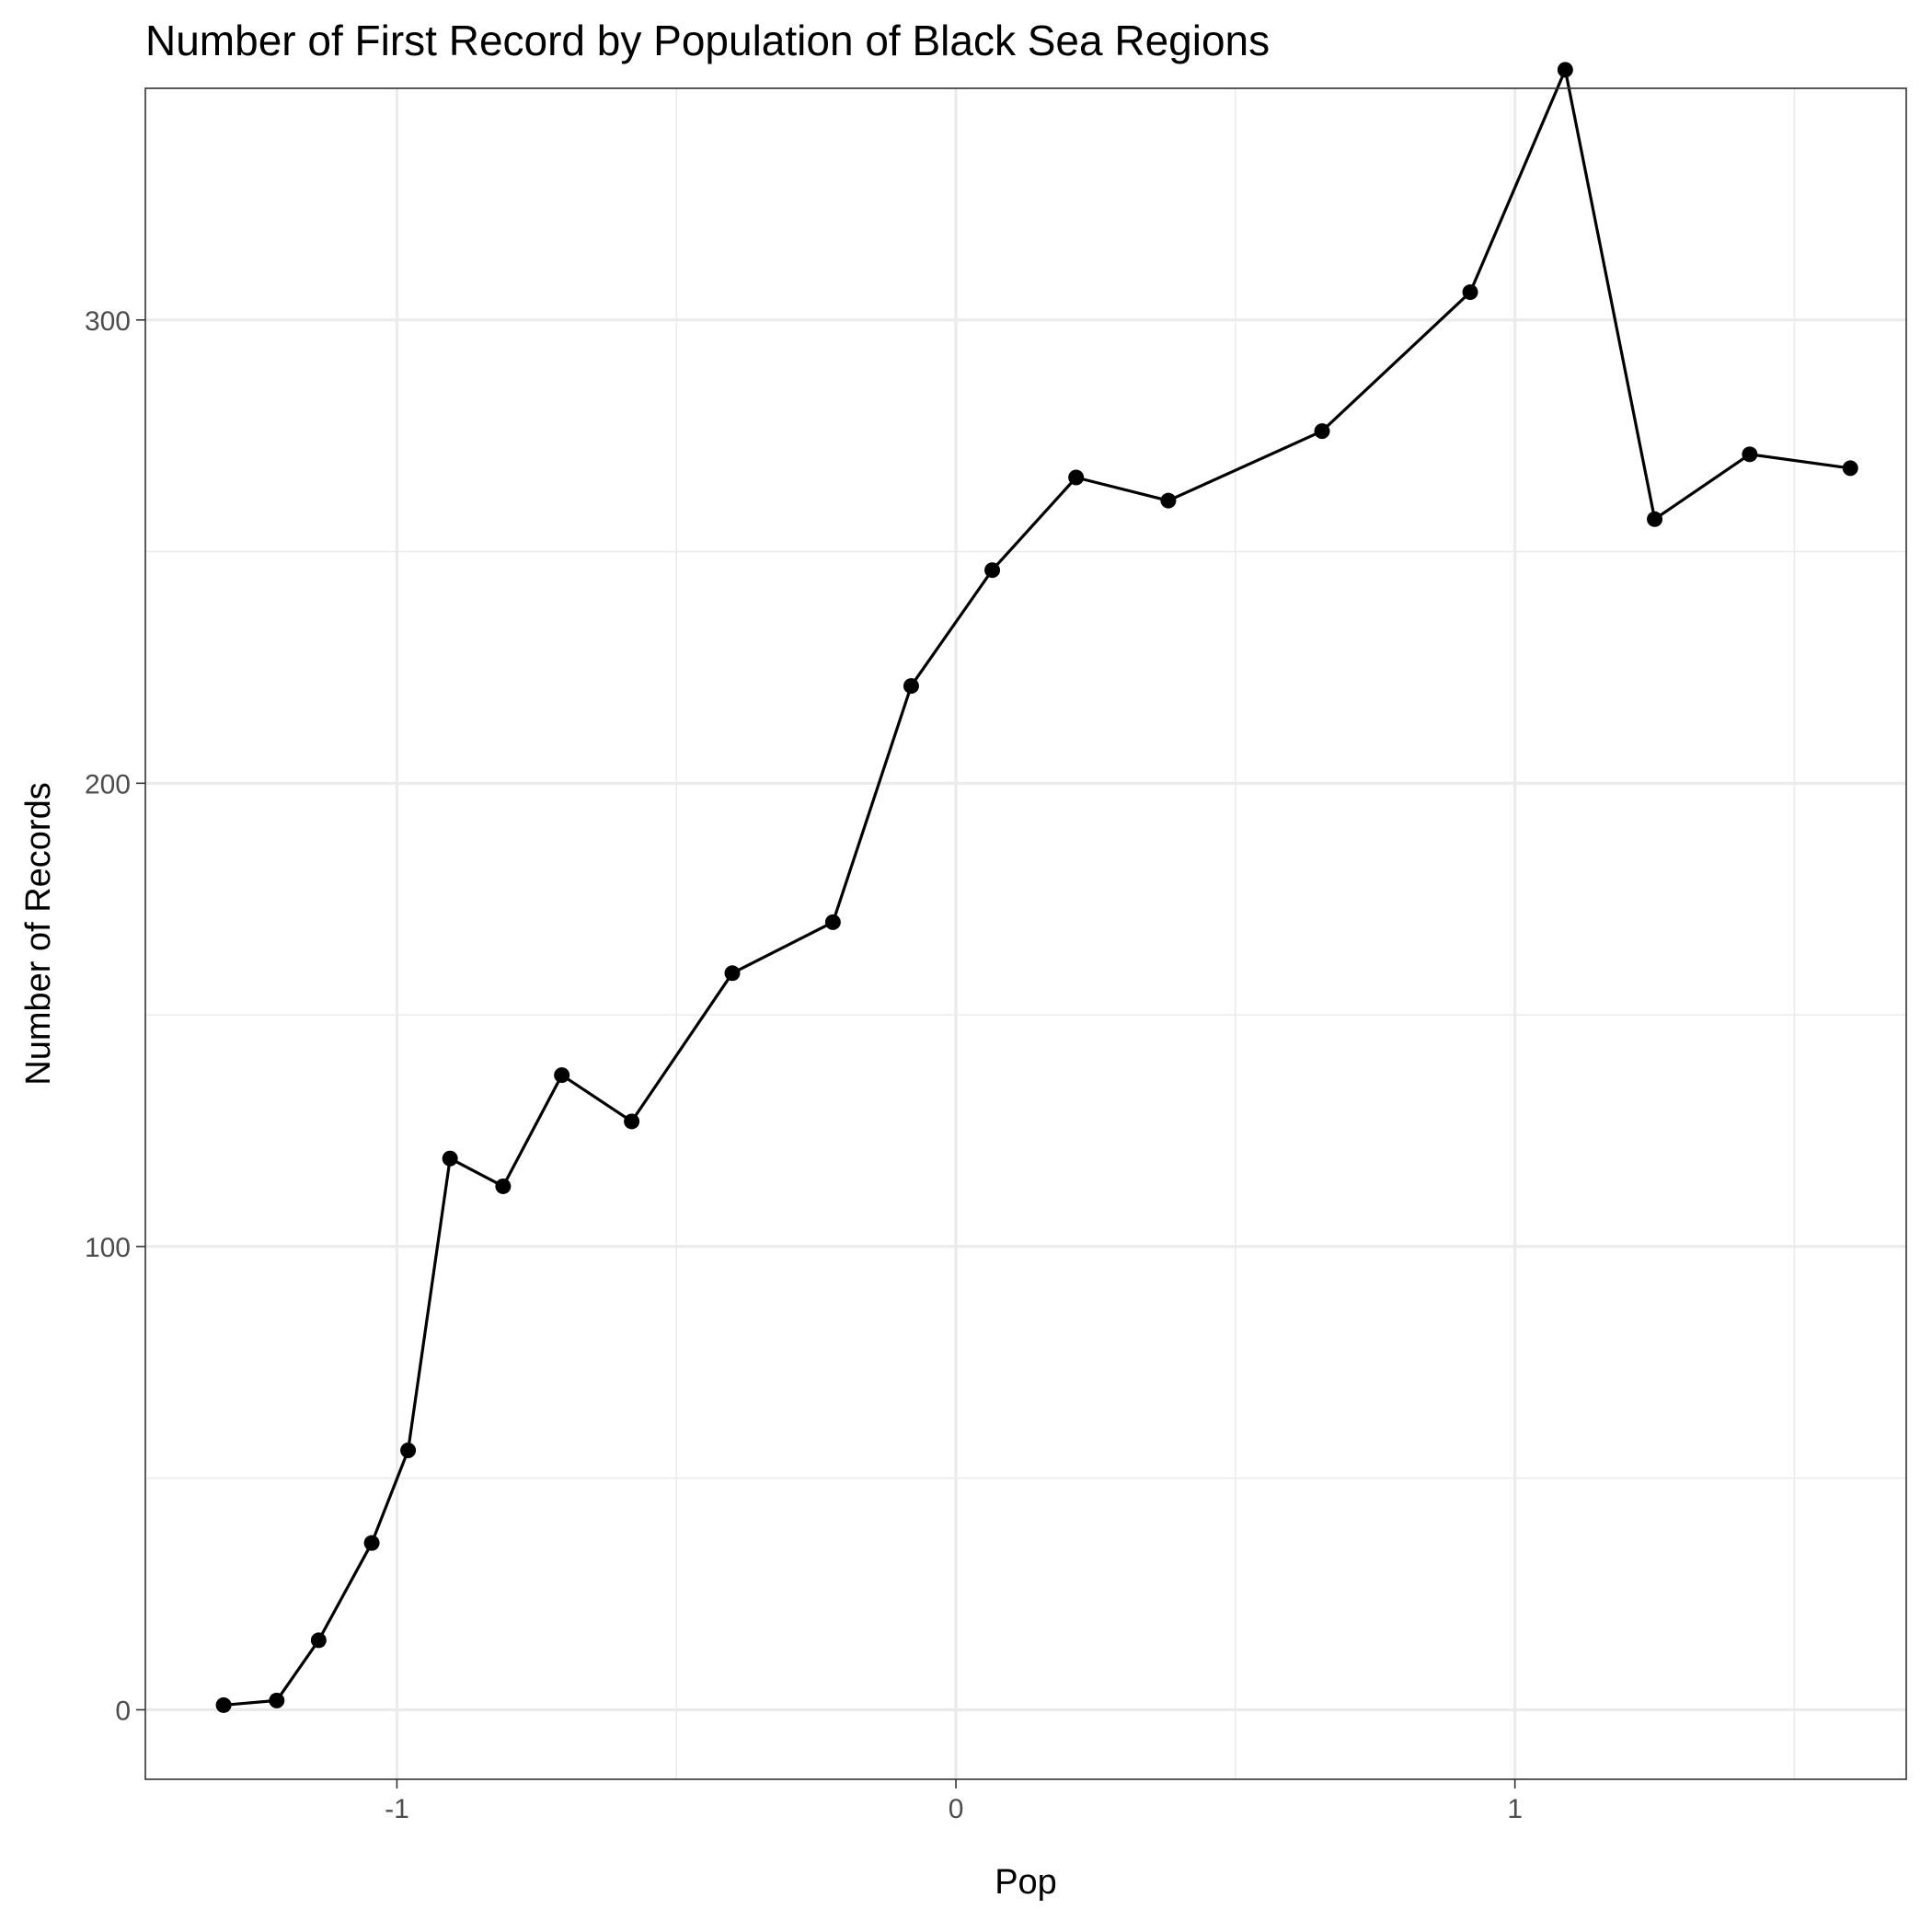 The height and width of the screenshot is (1932, 1932). What do you see at coordinates (1026, 1882) in the screenshot?
I see `x-axis-title: Pop` at bounding box center [1026, 1882].